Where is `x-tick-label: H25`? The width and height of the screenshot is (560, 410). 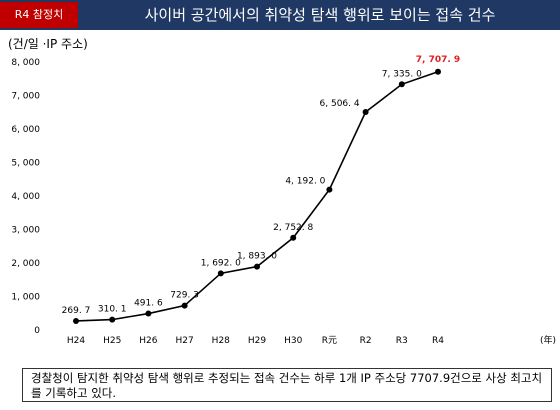 x-tick-label: H25 is located at coordinates (112, 341).